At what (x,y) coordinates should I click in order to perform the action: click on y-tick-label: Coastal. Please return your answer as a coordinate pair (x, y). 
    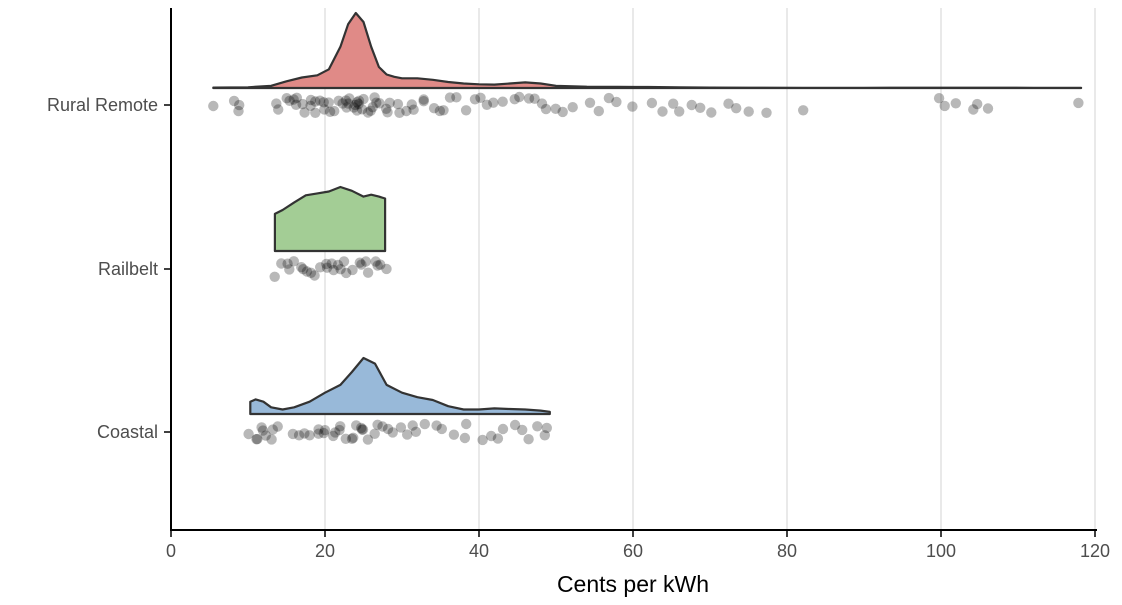
    Looking at the image, I should click on (127, 432).